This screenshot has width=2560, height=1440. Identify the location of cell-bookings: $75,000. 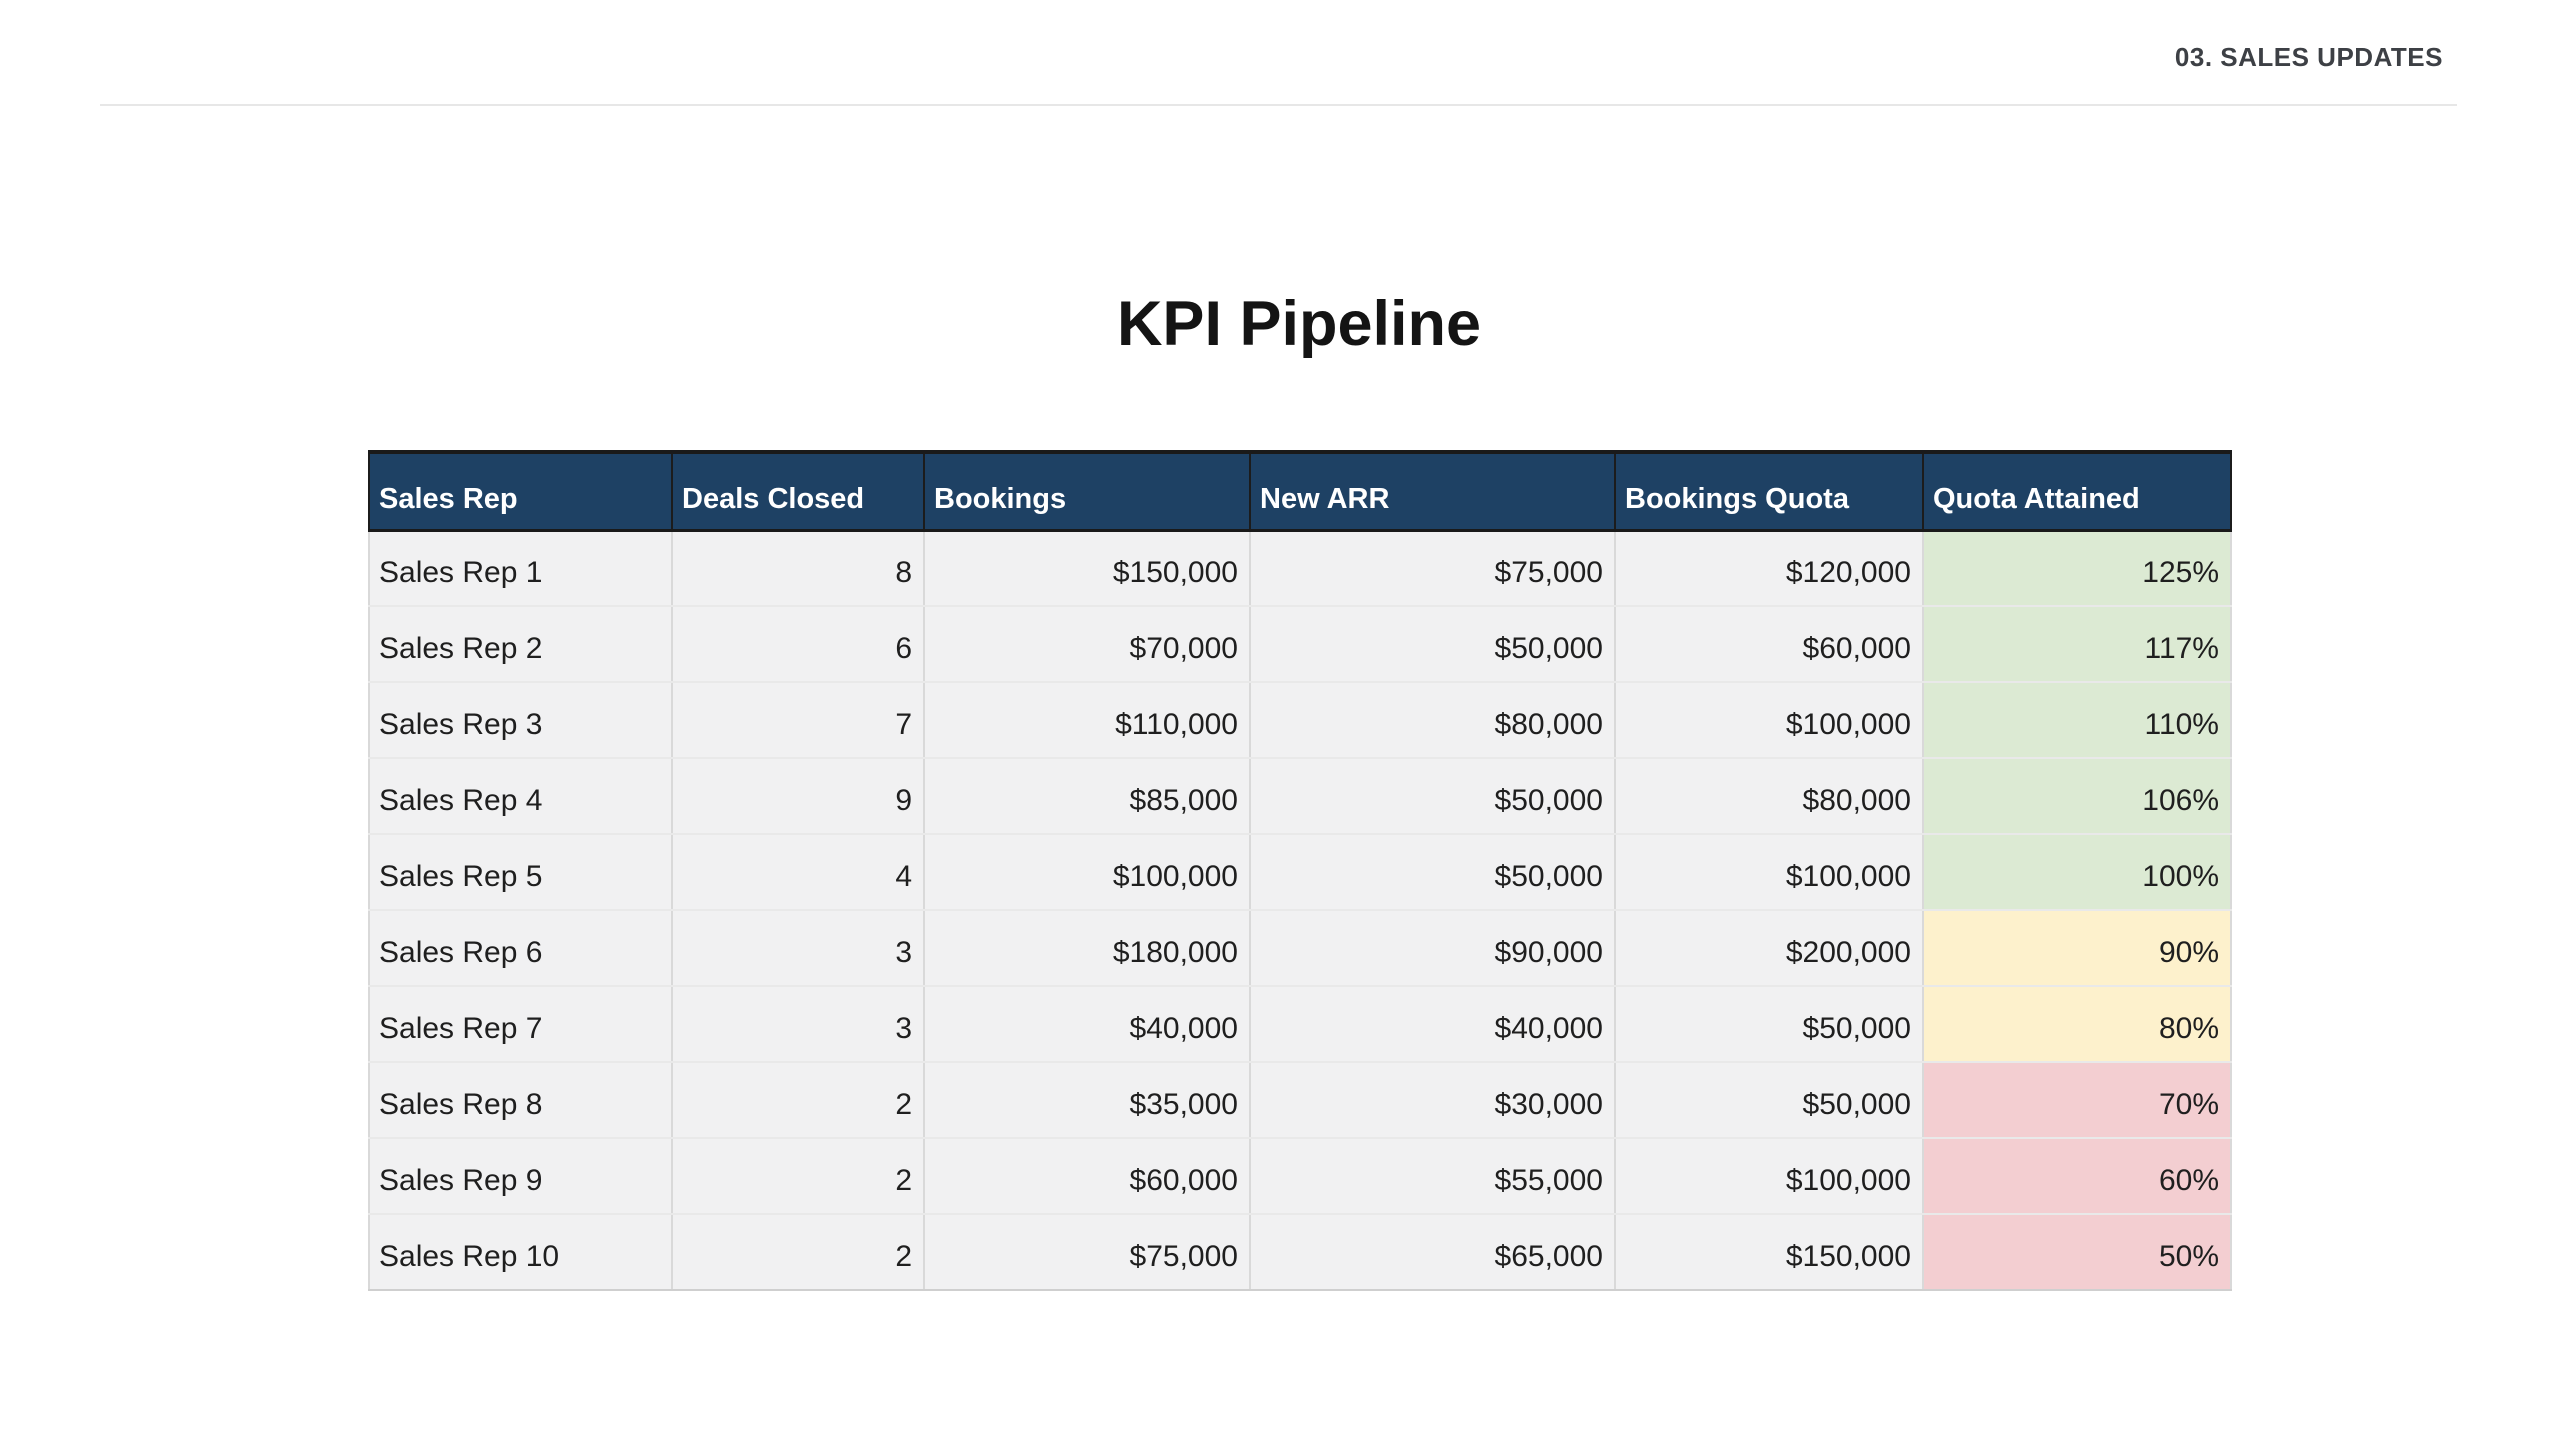
(1087, 1252).